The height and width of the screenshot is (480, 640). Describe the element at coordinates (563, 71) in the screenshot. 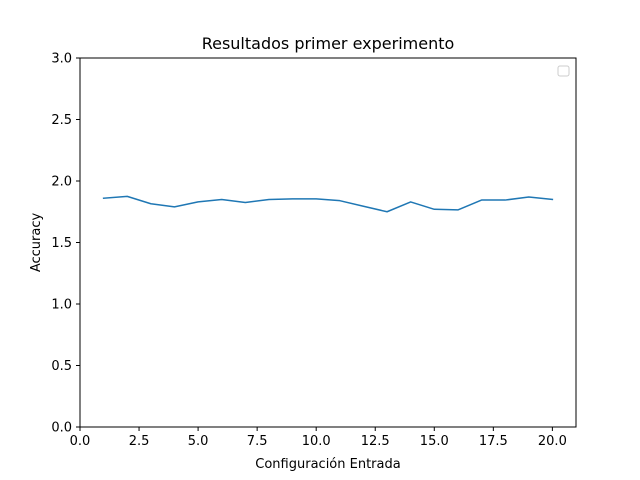

I see `legend-box` at that location.